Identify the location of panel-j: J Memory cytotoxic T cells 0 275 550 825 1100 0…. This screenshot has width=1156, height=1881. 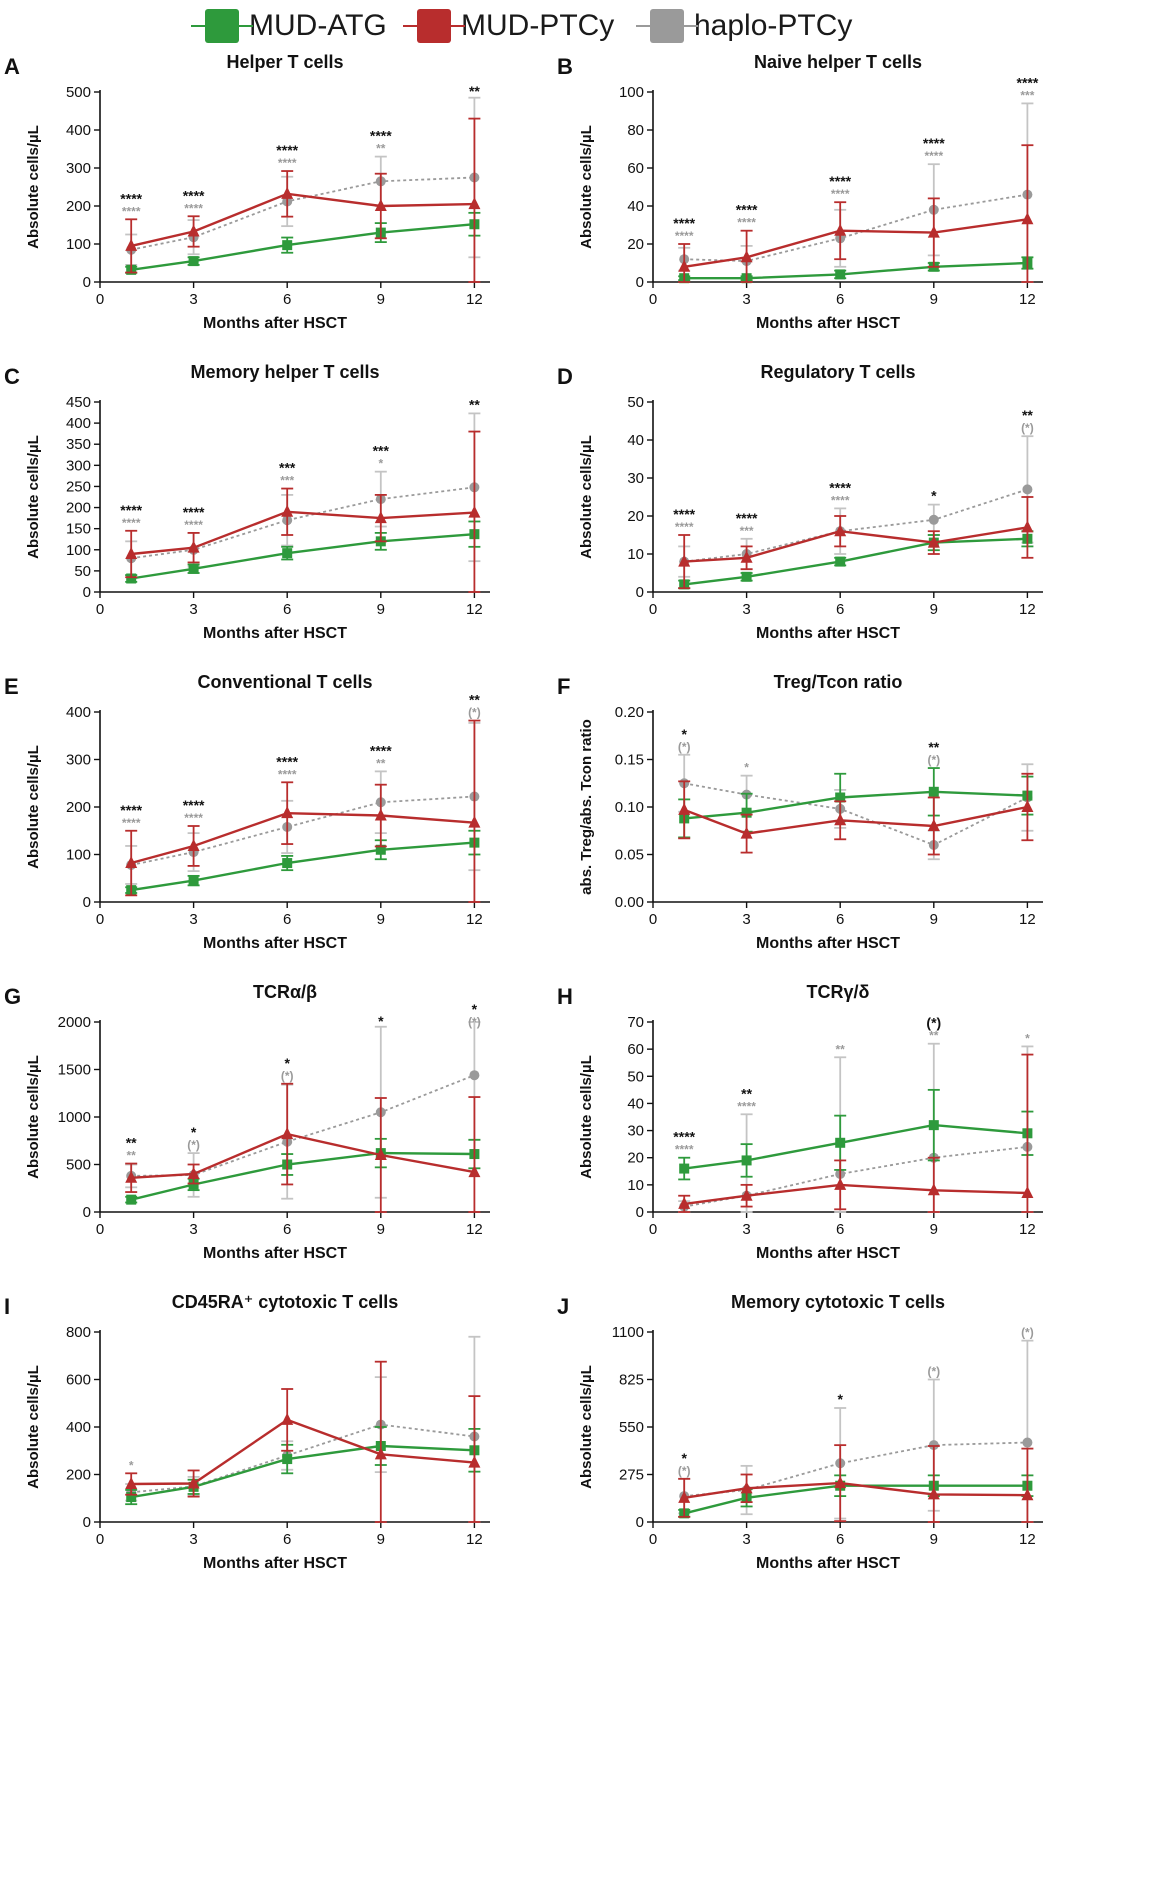
(800, 1432).